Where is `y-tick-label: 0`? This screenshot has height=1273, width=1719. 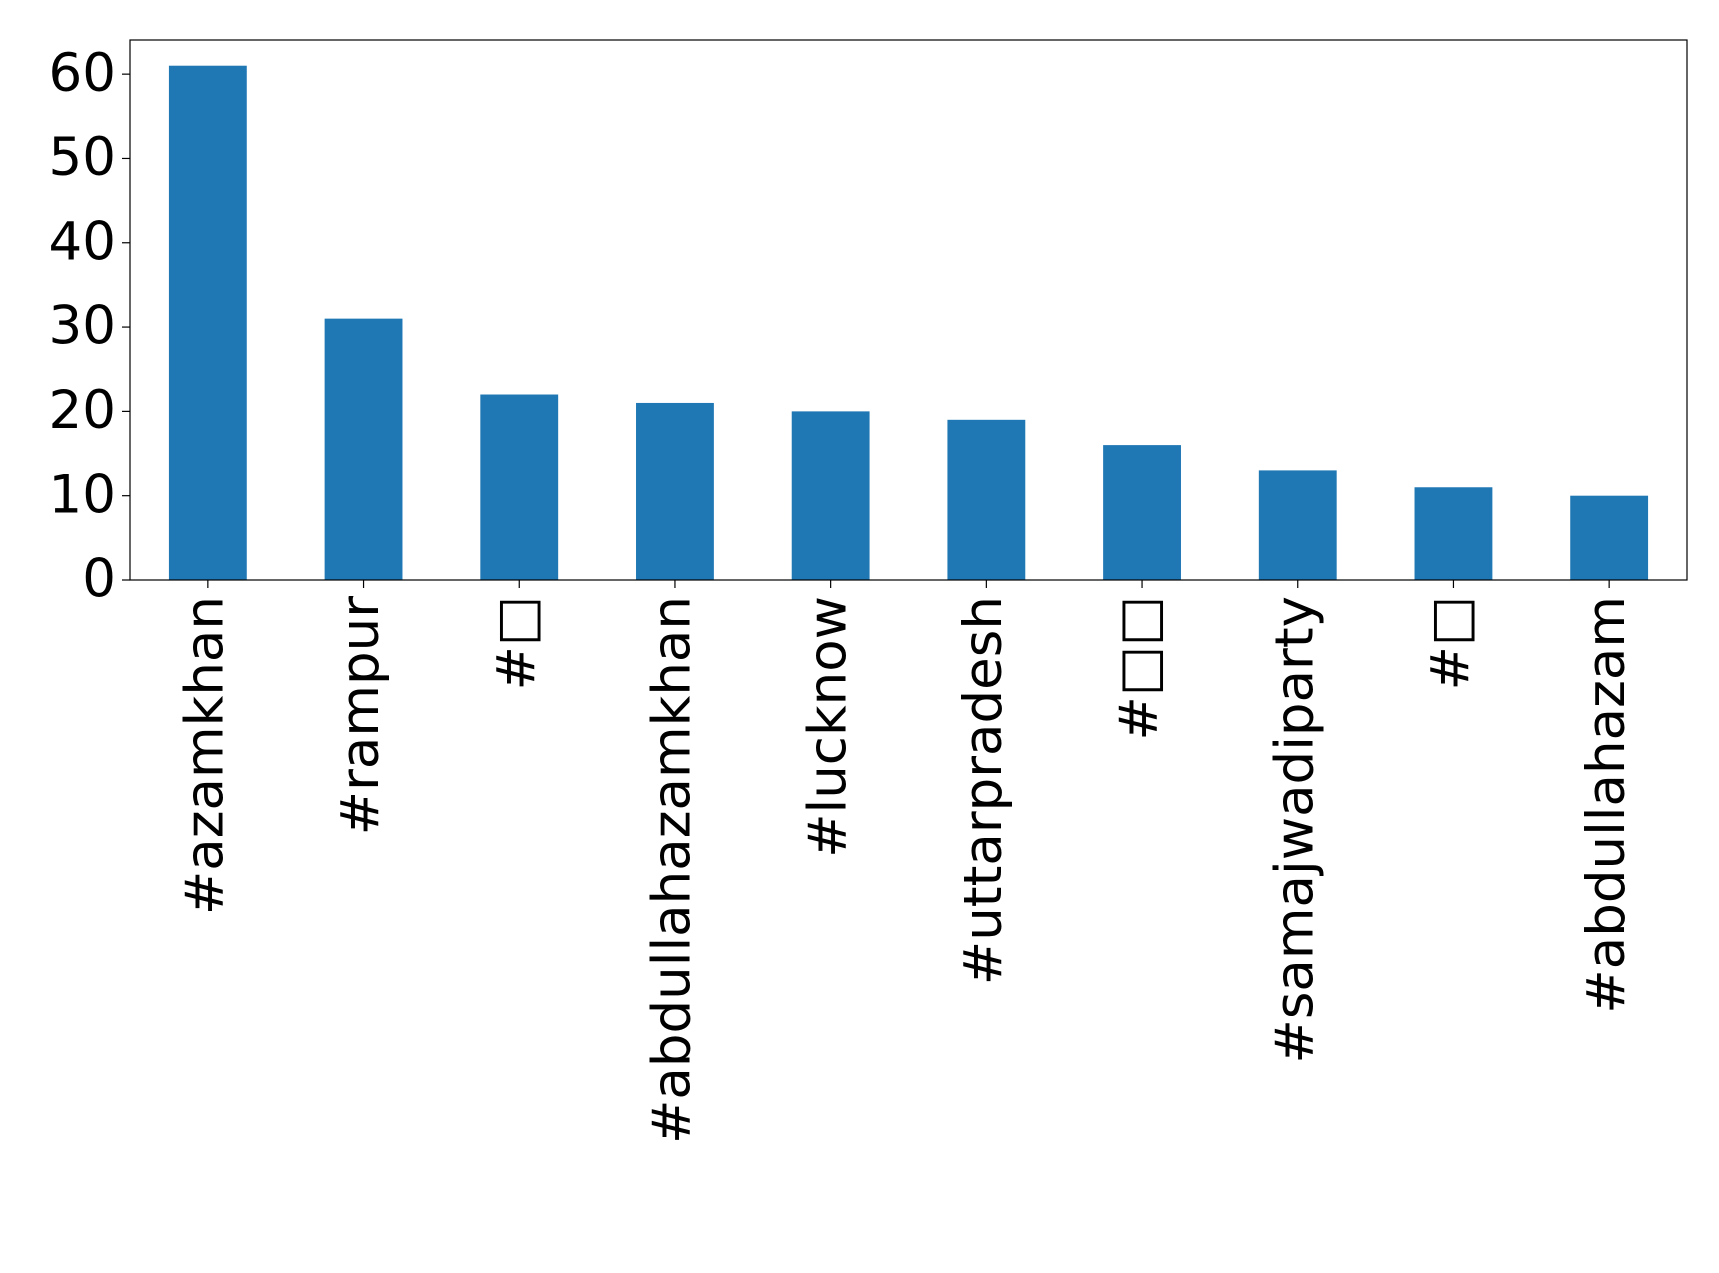 y-tick-label: 0 is located at coordinates (99, 579).